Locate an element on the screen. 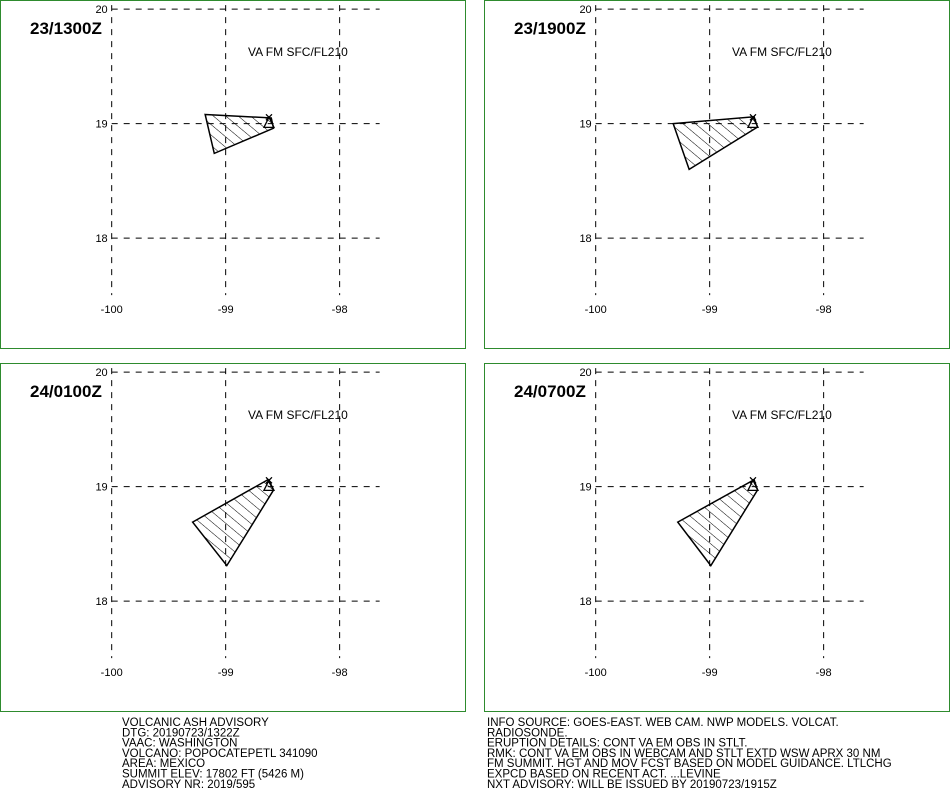 This screenshot has width=950, height=812. advisory-line: RADIOSONDE. is located at coordinates (527, 733).